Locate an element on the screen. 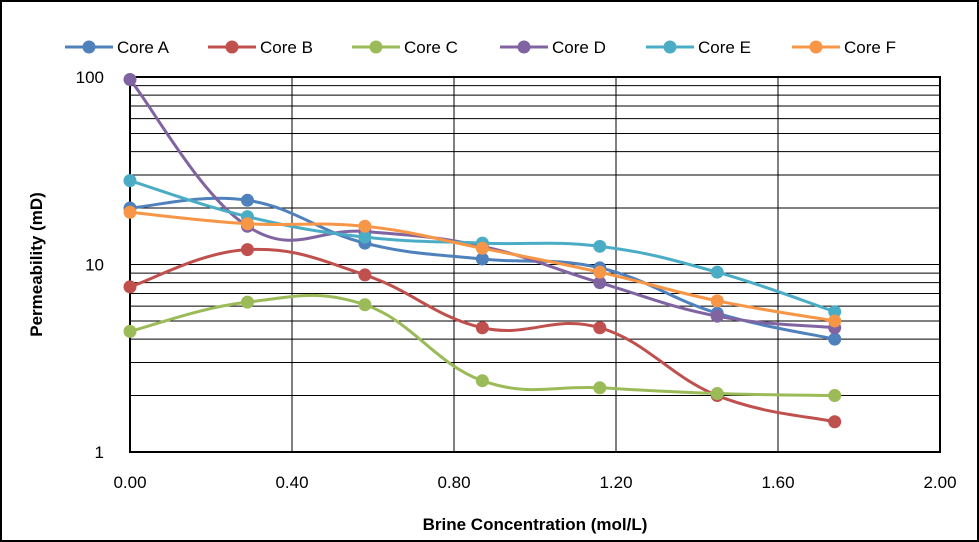 This screenshot has height=542, width=979. legend-label: Core F is located at coordinates (870, 47).